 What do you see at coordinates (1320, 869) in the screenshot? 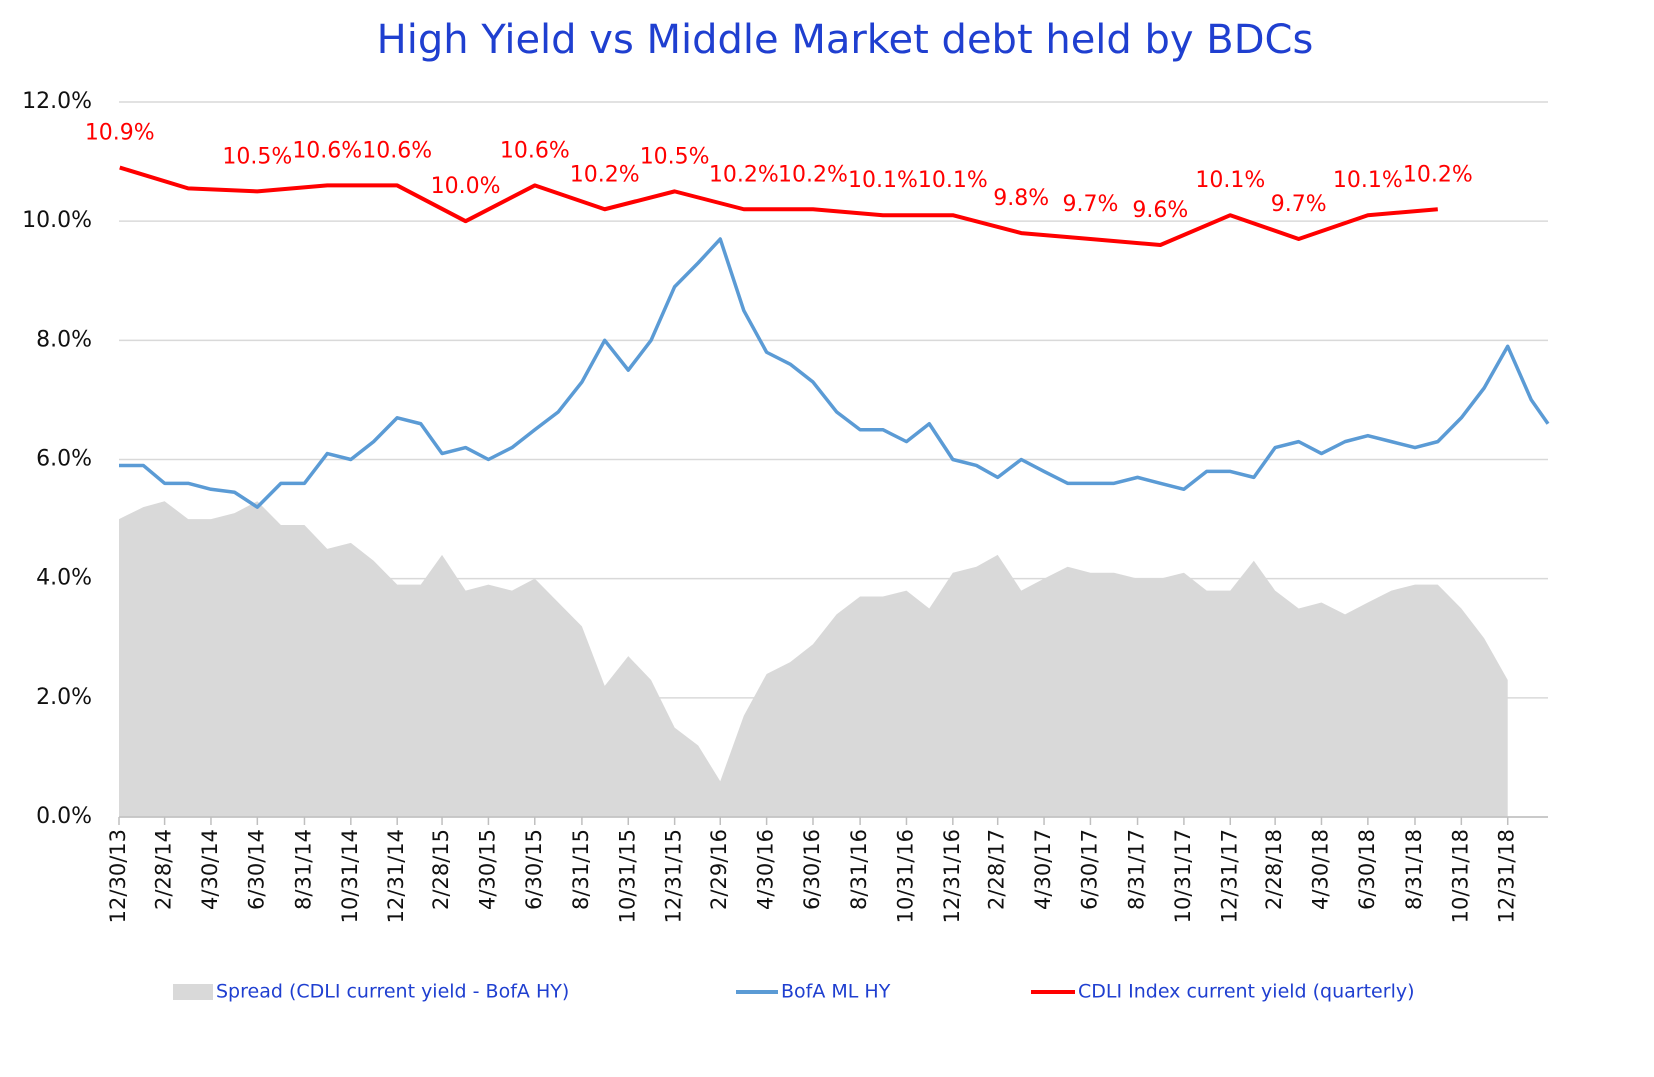
I see `x-tick-label: 4/30/18` at bounding box center [1320, 869].